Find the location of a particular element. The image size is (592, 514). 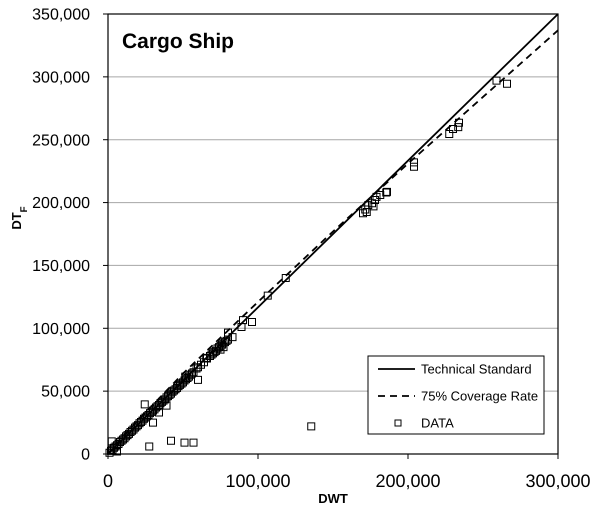

y-tick-label: 150,000 is located at coordinates (61, 267).